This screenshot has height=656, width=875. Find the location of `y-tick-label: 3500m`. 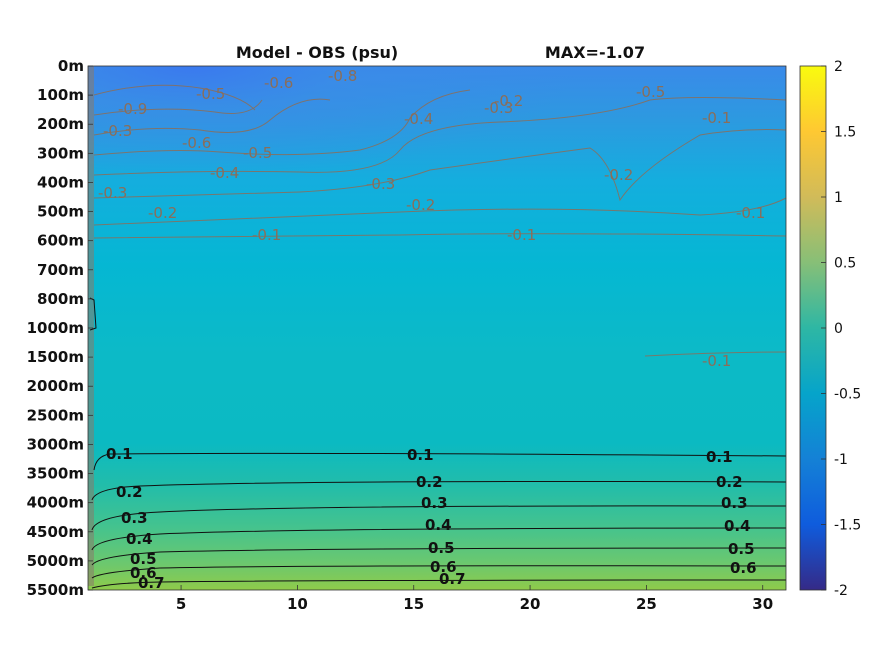

y-tick-label: 3500m is located at coordinates (55, 474).